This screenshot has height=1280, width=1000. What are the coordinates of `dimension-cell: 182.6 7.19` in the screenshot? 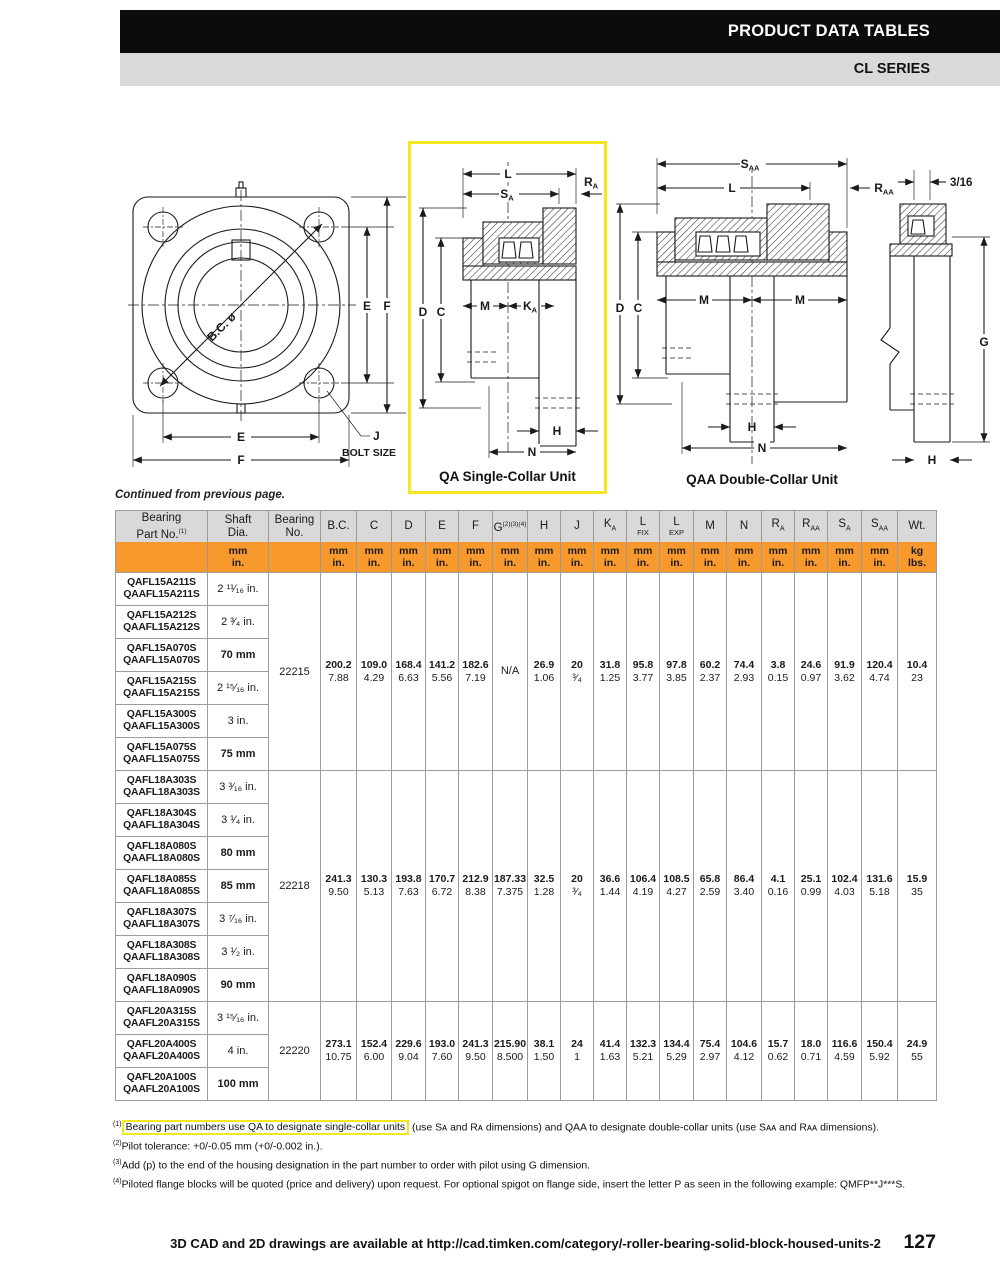 It's located at (475, 671).